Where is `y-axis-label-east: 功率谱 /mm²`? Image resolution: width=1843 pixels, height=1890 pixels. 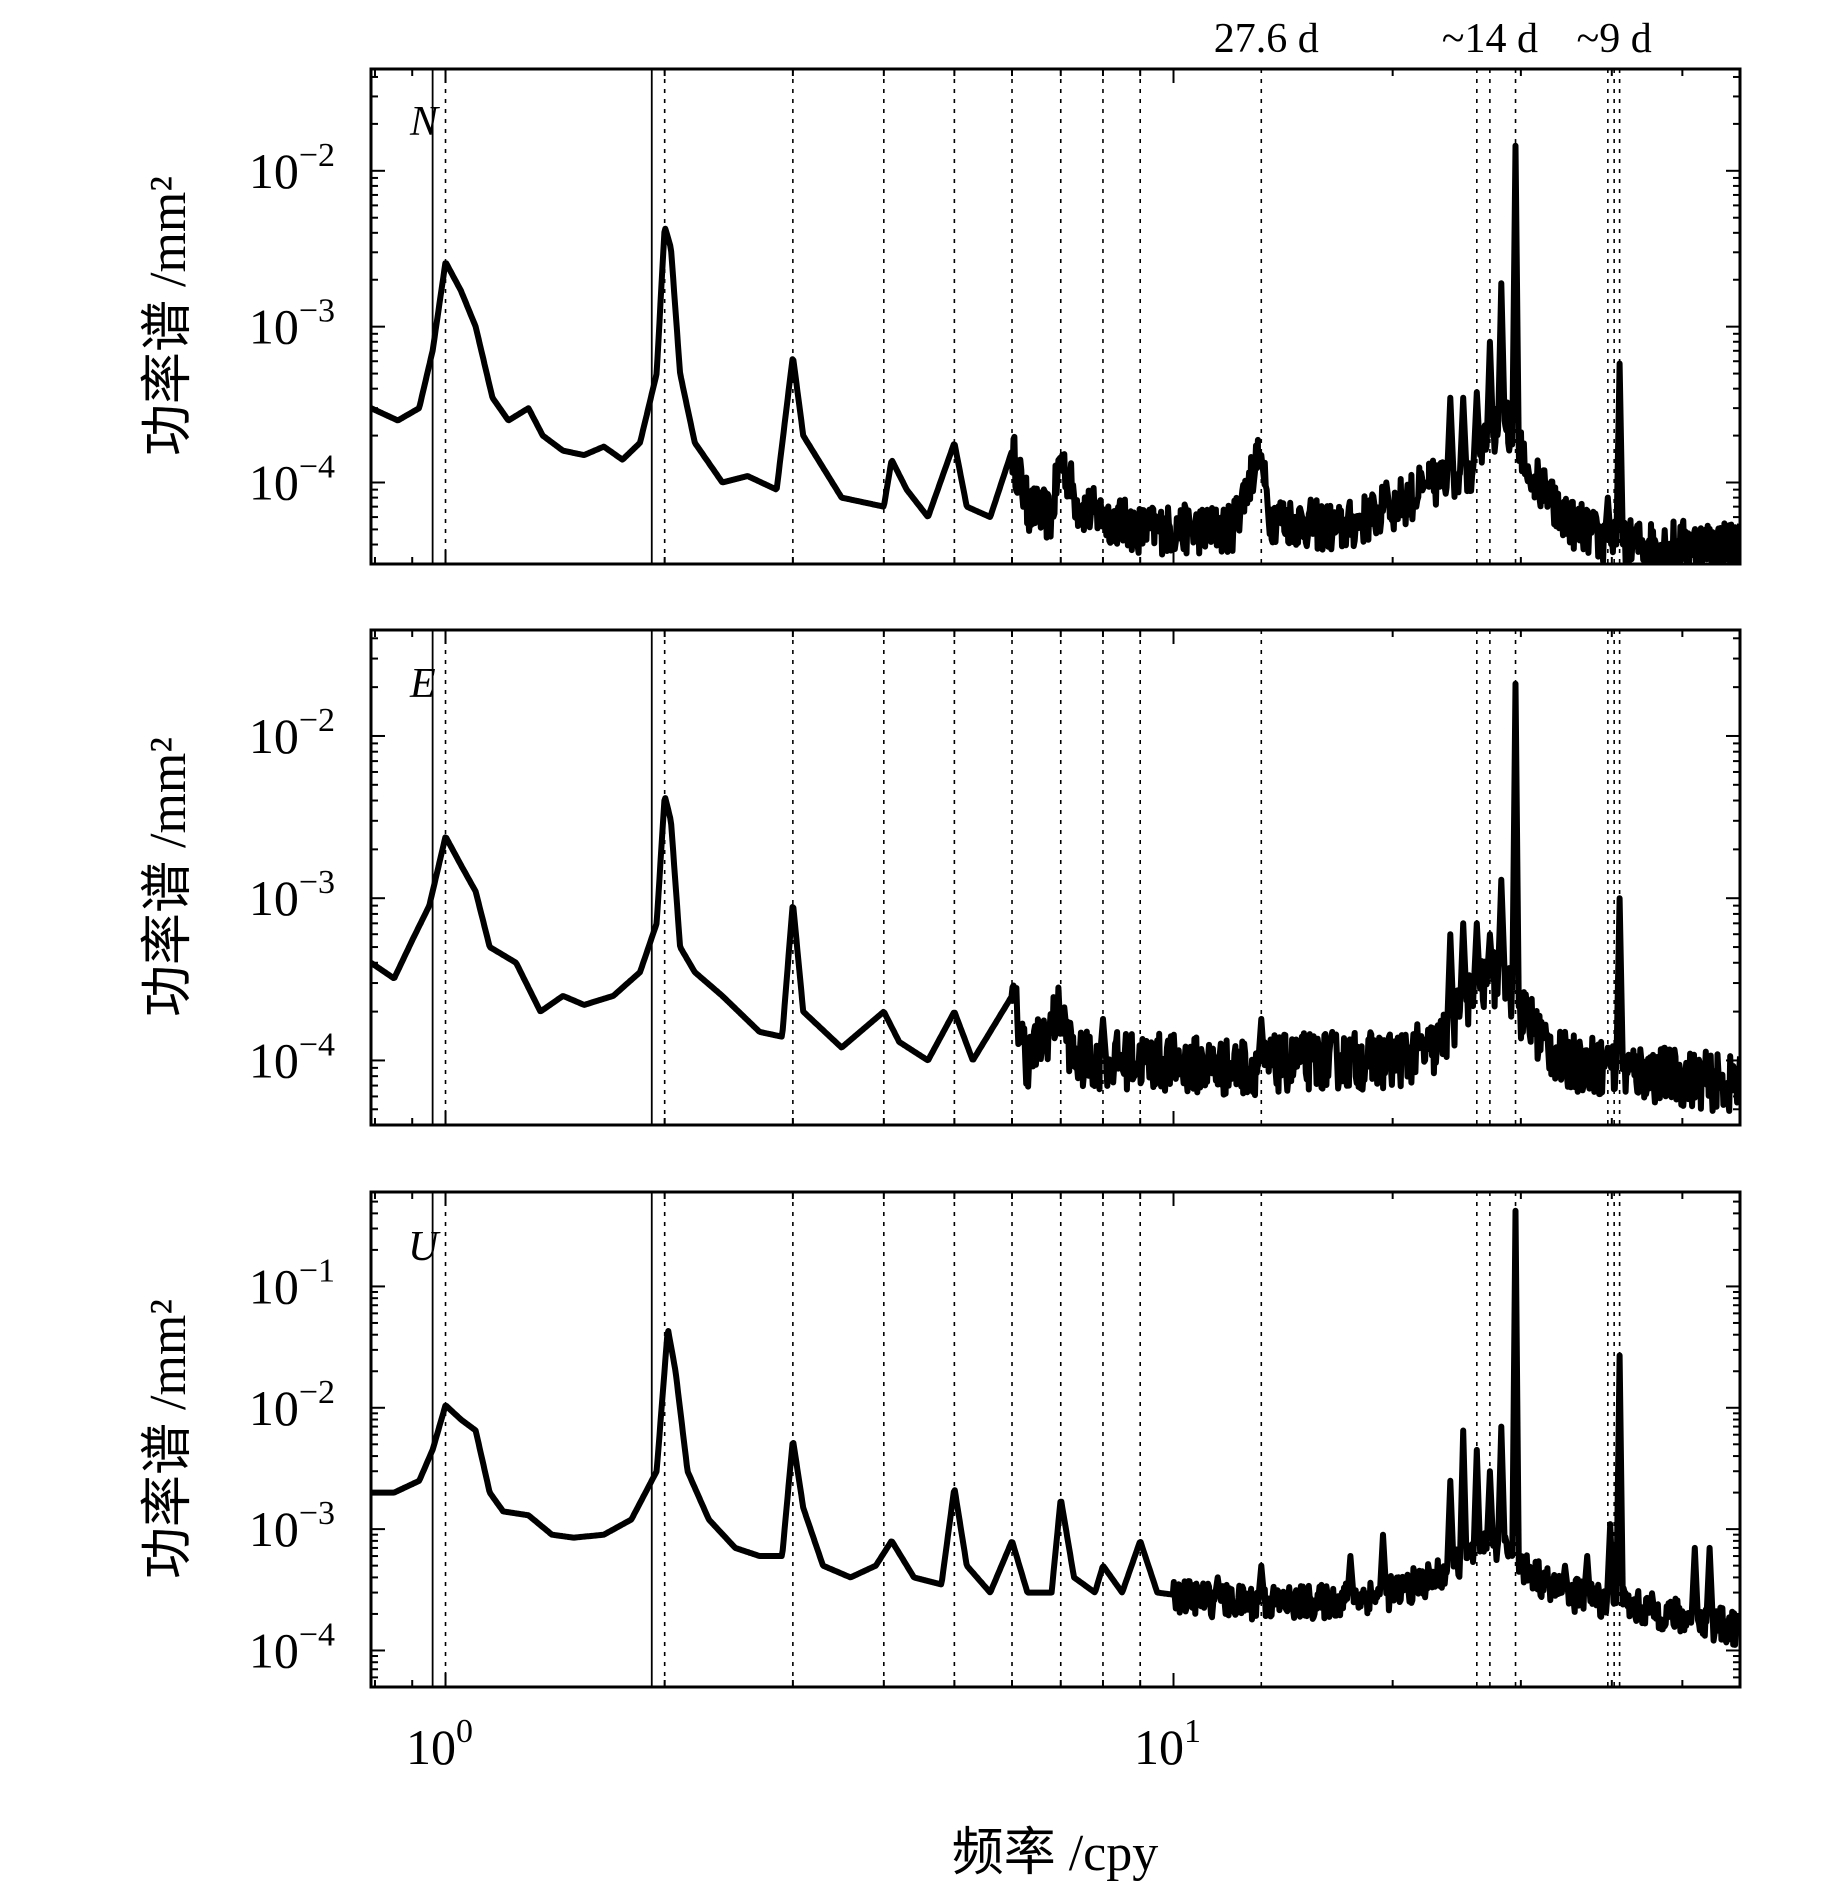 y-axis-label-east: 功率谱 /mm² is located at coordinates (168, 877).